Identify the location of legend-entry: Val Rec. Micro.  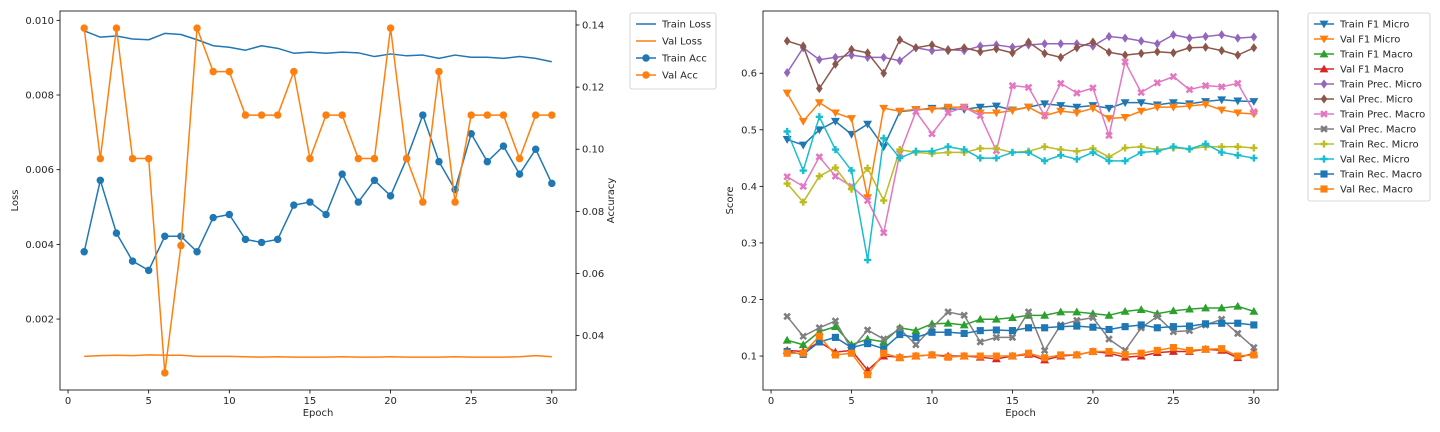
(1362, 160).